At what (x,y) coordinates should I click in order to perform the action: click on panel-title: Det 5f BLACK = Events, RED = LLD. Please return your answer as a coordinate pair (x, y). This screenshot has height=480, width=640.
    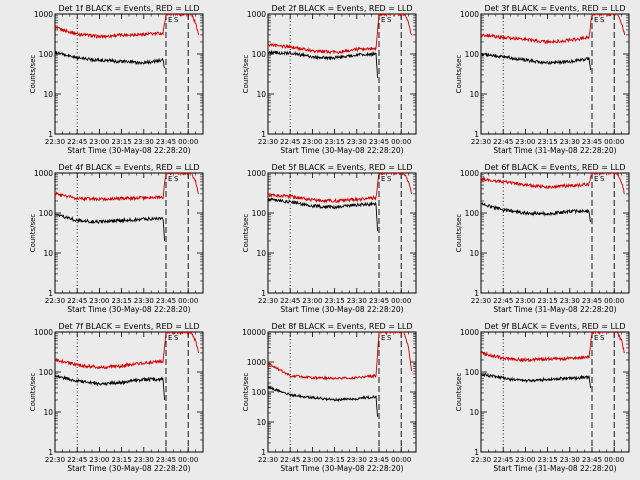
    Looking at the image, I should click on (341, 167).